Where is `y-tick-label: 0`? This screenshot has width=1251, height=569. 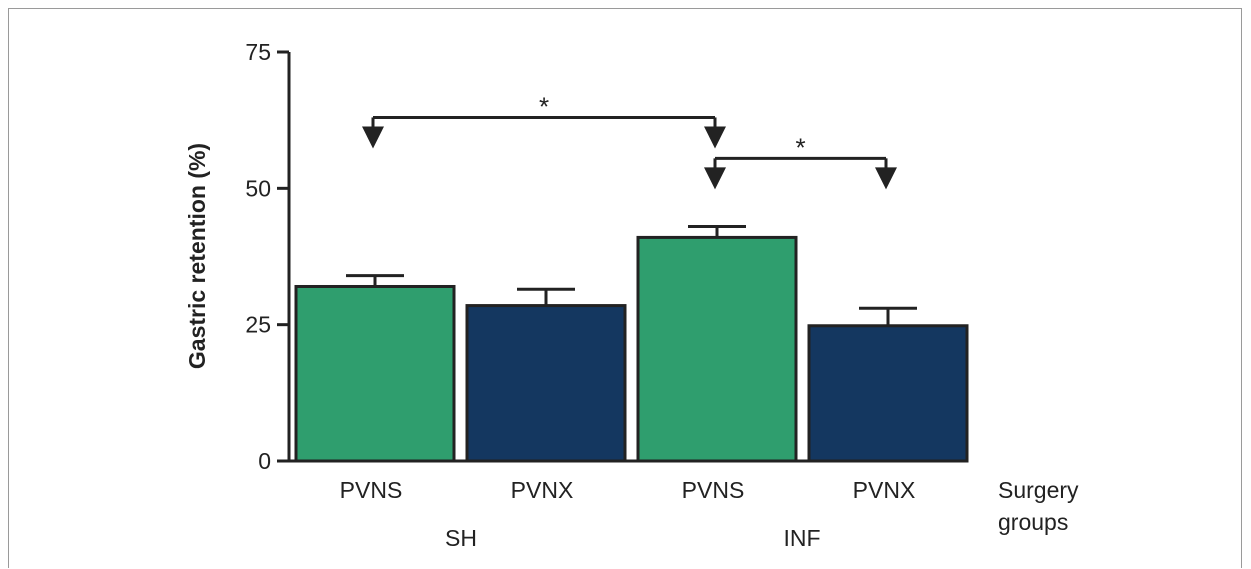
y-tick-label: 0 is located at coordinates (264, 461).